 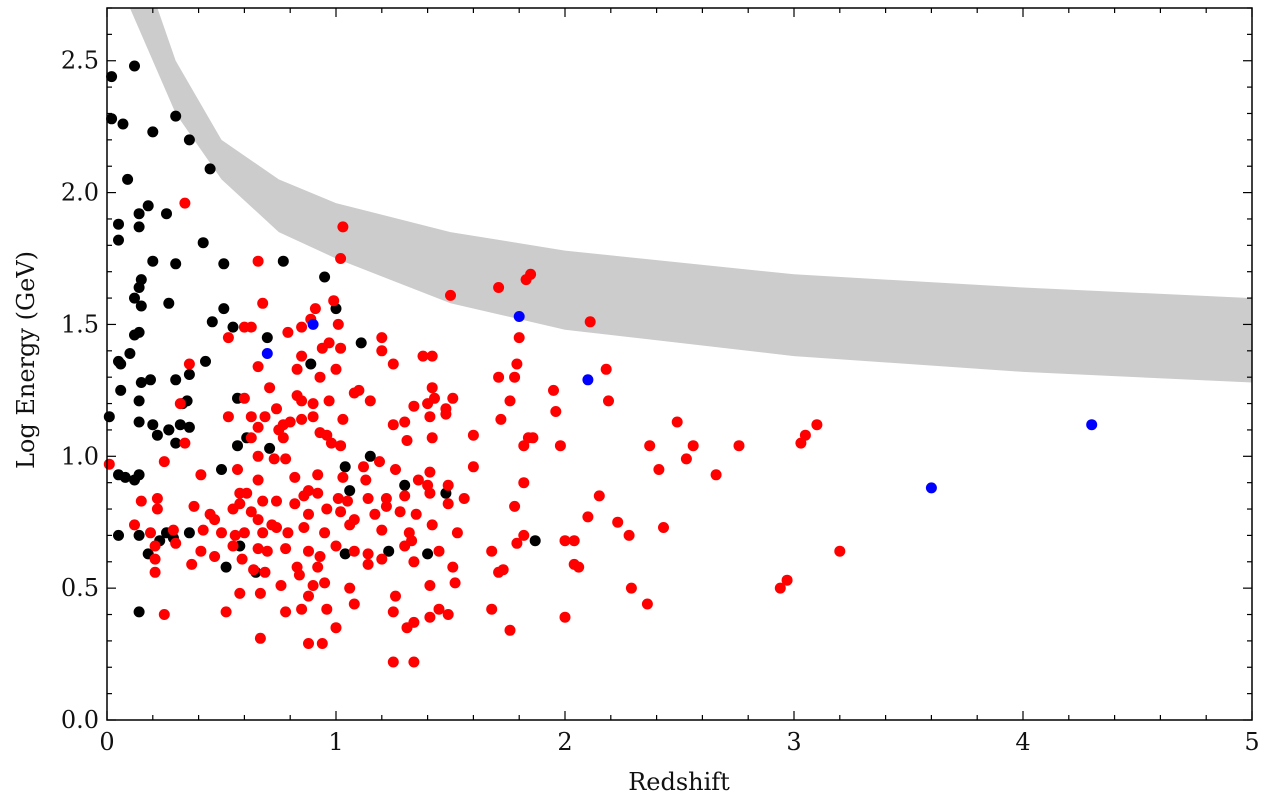 I want to click on x-tick-label: 0, so click(x=106, y=742).